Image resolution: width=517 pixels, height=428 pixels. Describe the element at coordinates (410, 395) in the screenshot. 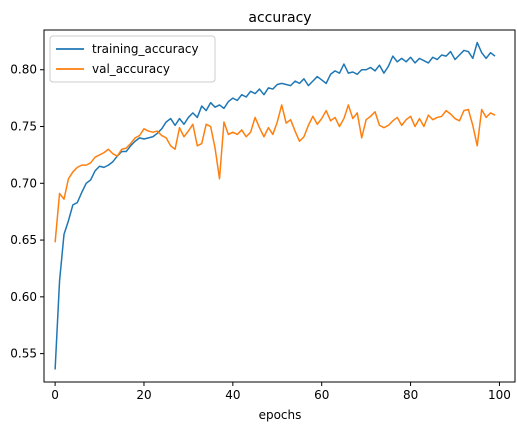

I see `x-tick-label: 80` at that location.